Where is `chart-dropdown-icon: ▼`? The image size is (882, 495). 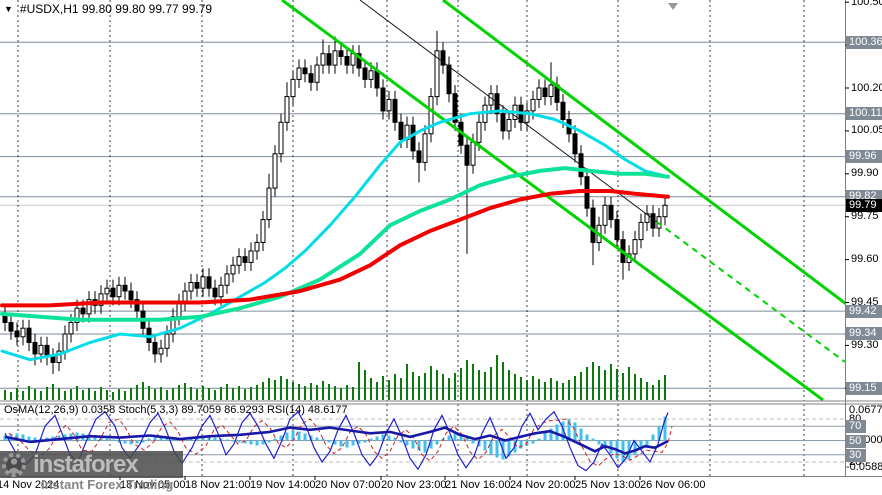 chart-dropdown-icon: ▼ is located at coordinates (8, 9).